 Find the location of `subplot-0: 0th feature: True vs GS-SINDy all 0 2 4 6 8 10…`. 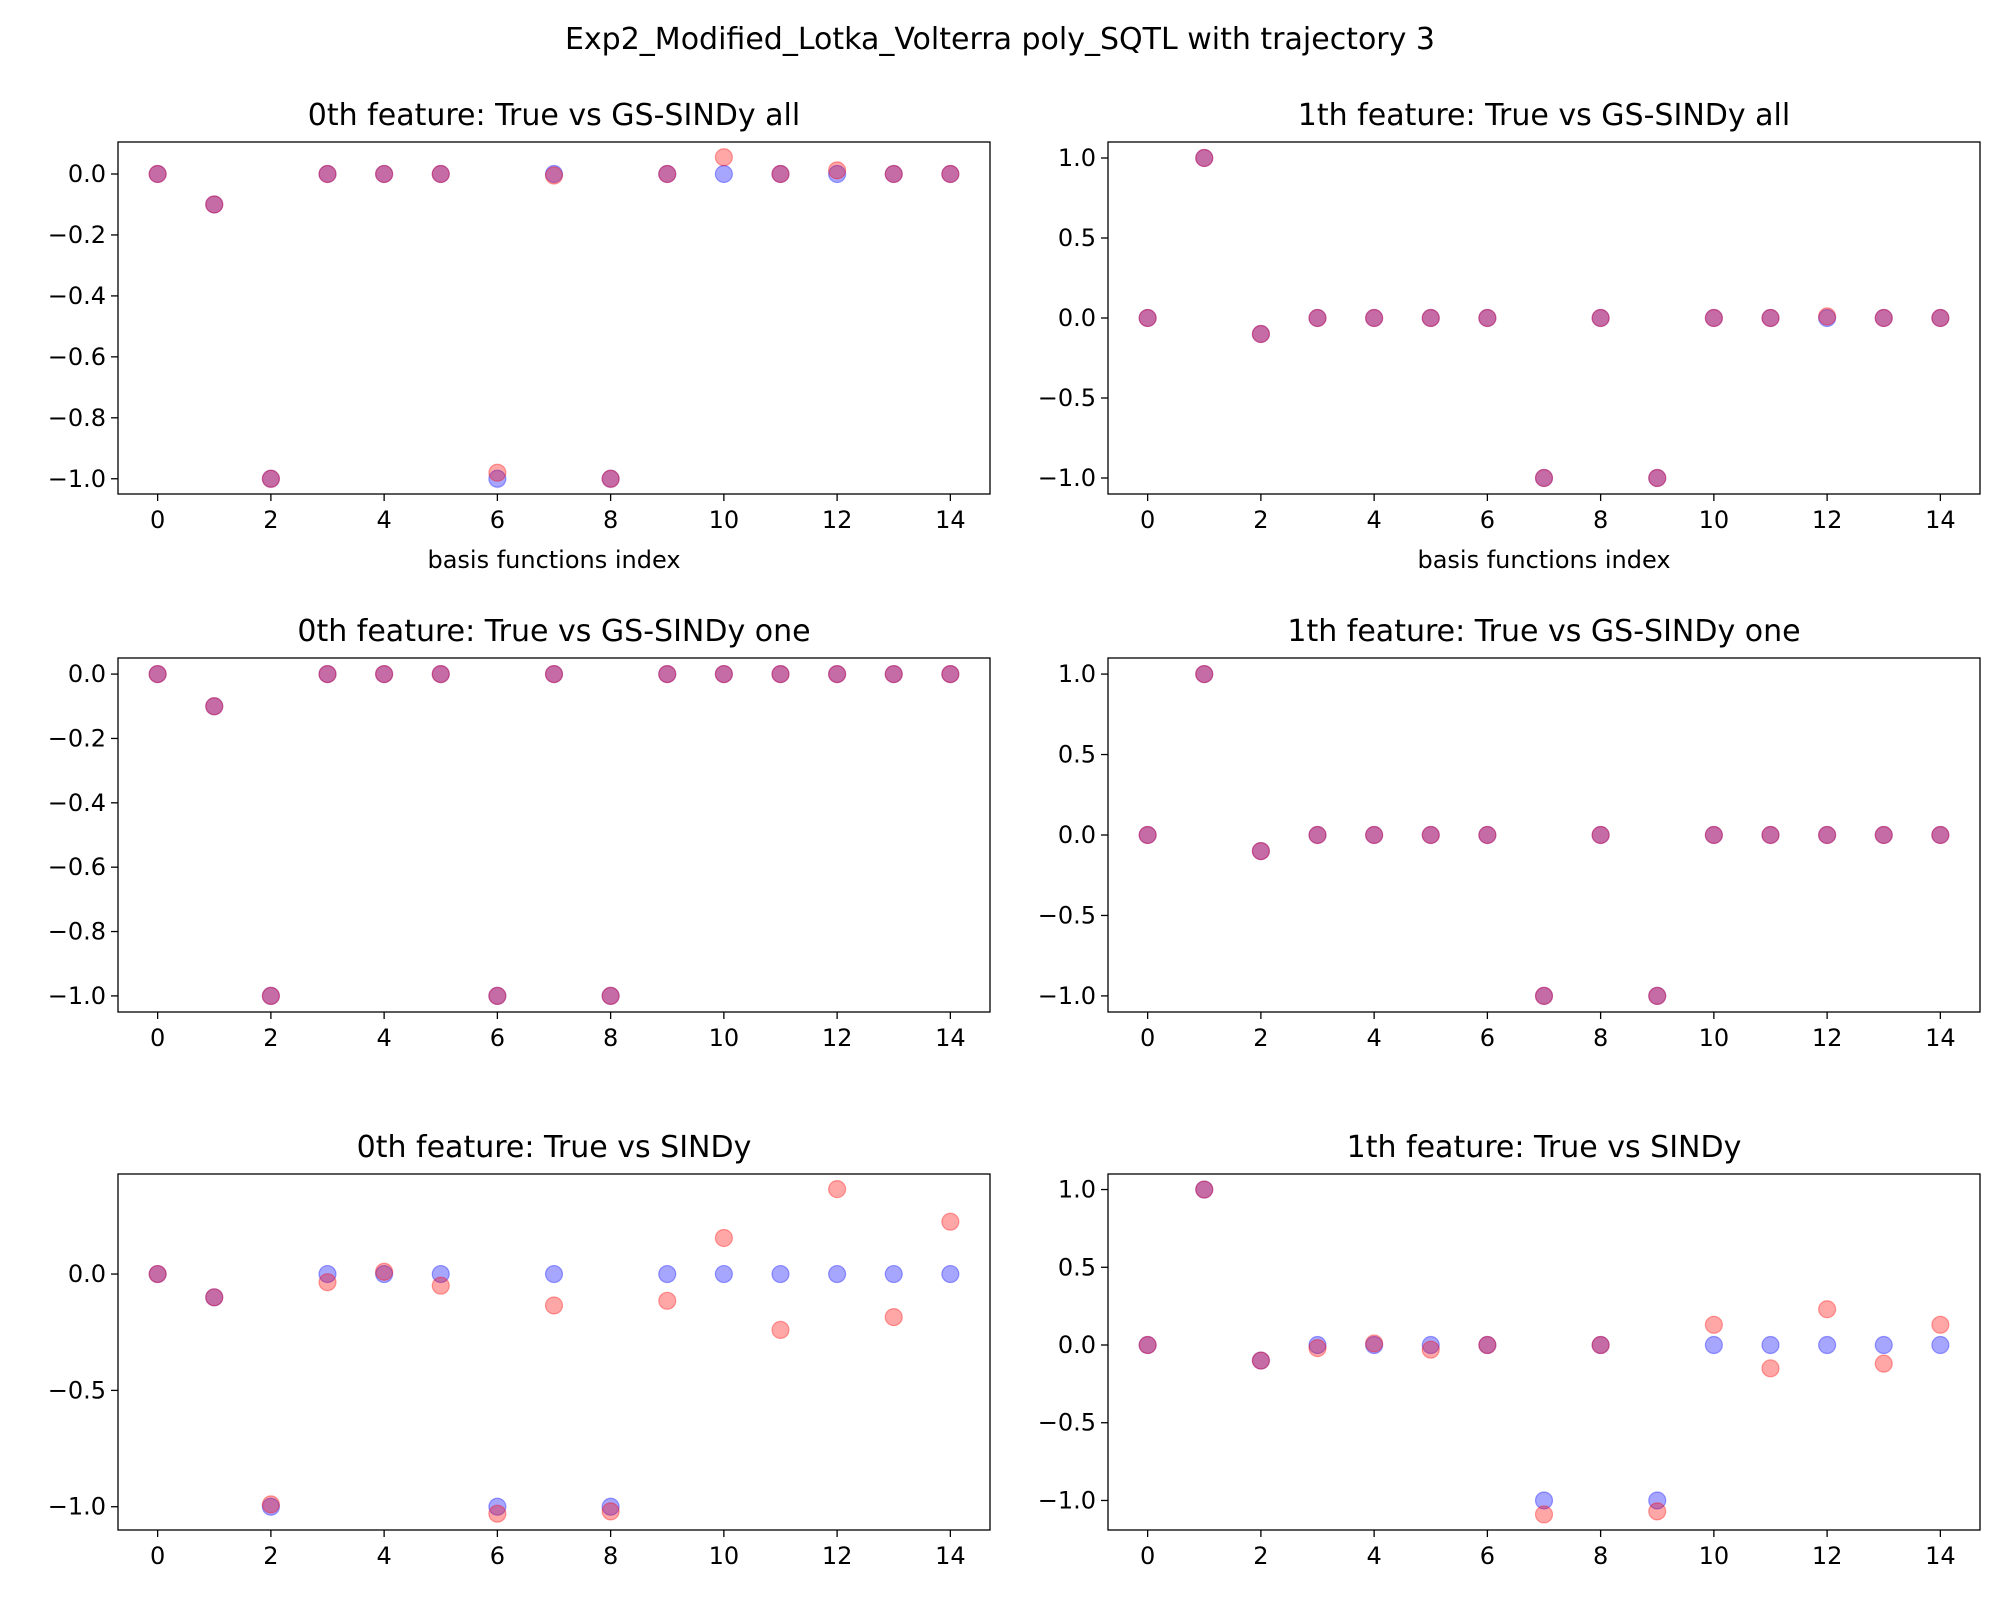

subplot-0: 0th feature: True vs GS-SINDy all 0 2 4 6 8 10… is located at coordinates (519, 336).